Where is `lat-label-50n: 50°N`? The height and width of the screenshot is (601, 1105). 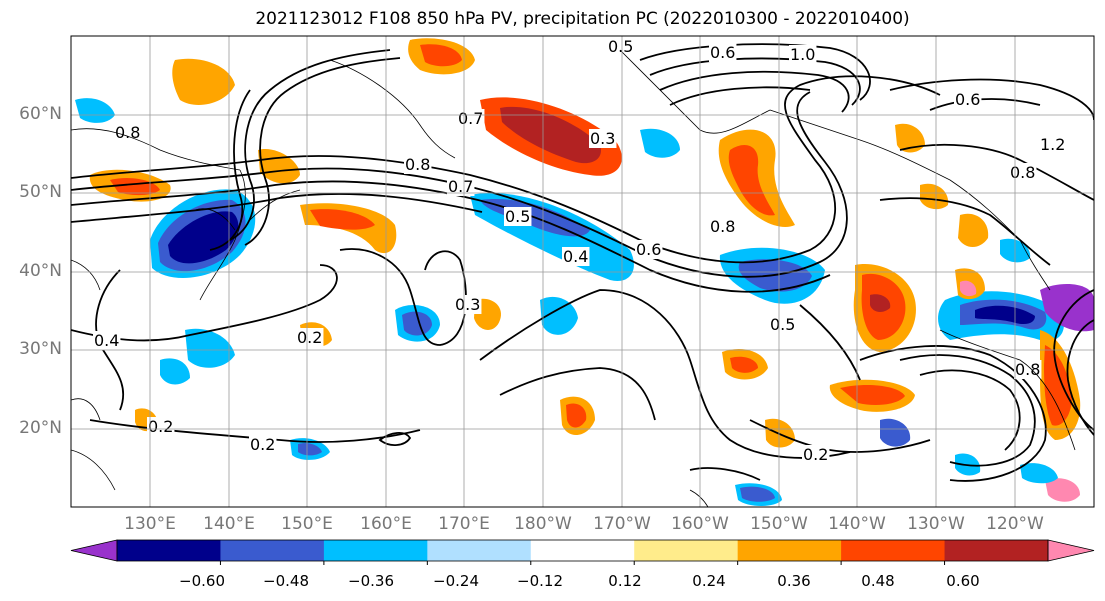 lat-label-50n: 50°N is located at coordinates (40, 192).